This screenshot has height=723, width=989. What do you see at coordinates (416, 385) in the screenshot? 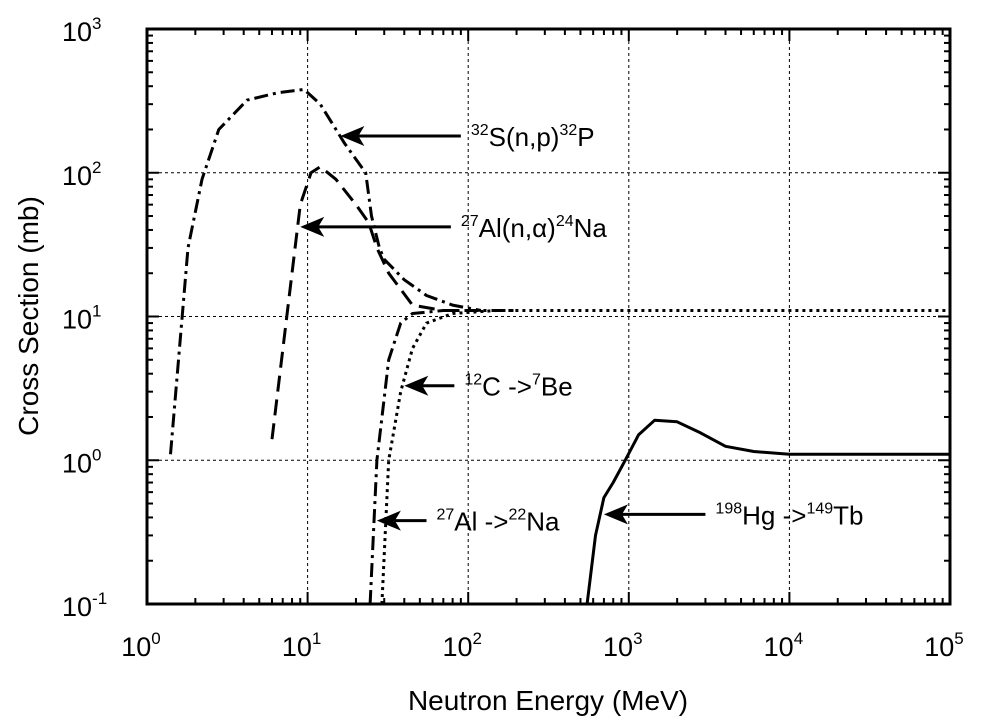
I see `arrowhead-c7` at bounding box center [416, 385].